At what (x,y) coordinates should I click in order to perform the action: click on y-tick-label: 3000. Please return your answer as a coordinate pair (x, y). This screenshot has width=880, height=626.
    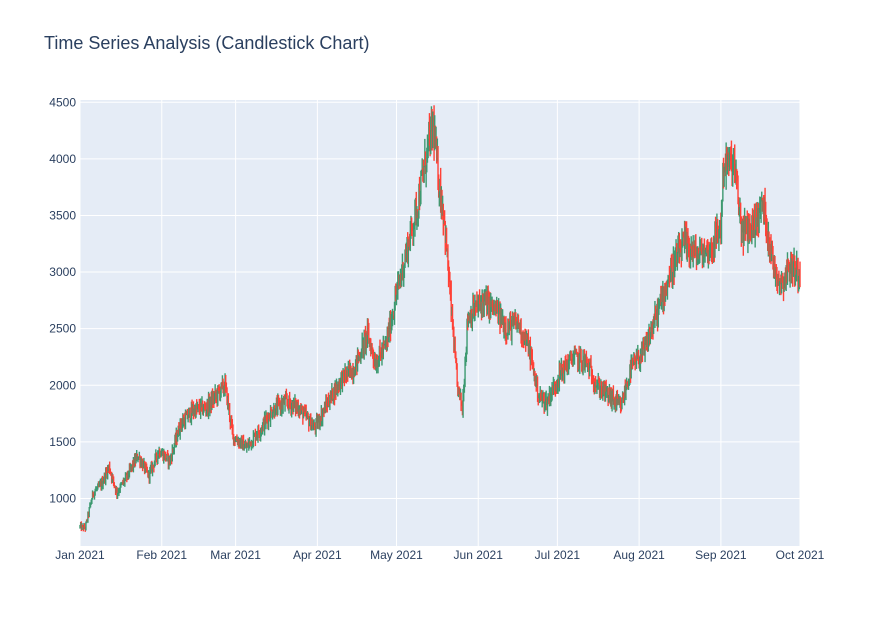
    Looking at the image, I should click on (62, 272).